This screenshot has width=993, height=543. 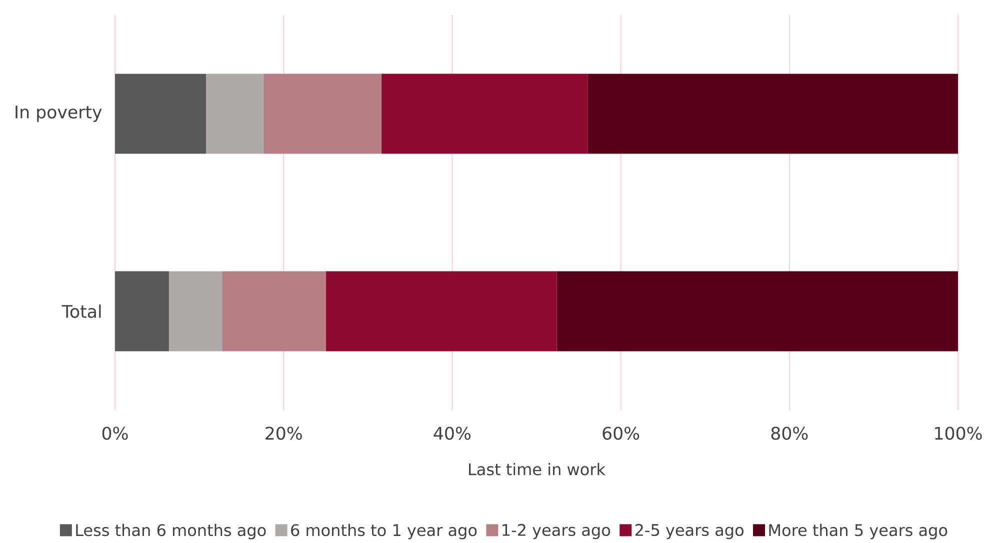 I want to click on x-tick-label: 100%, so click(x=958, y=433).